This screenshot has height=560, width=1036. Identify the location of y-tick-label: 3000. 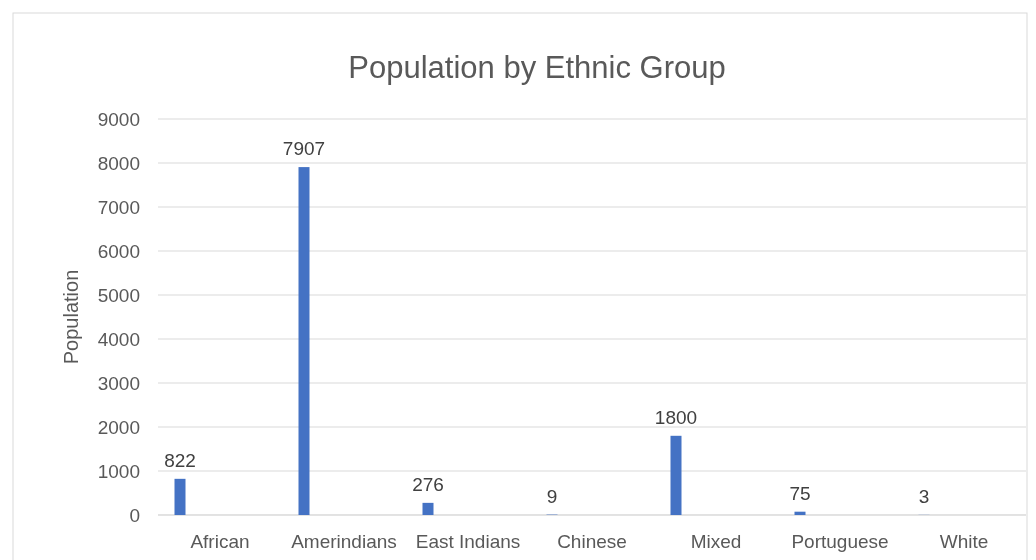
(118, 383).